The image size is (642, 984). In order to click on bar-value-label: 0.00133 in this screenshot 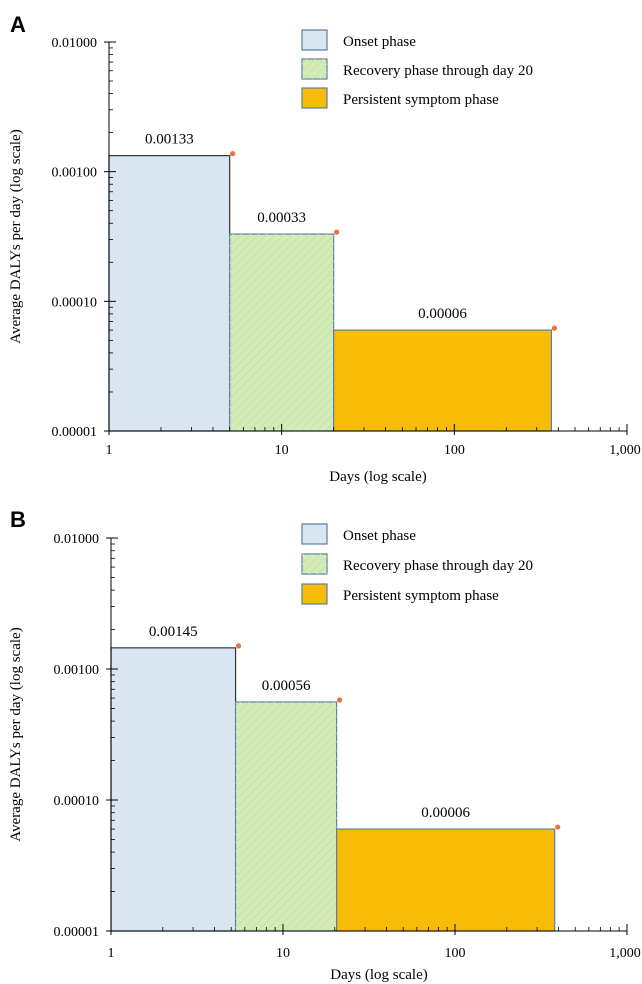, I will do `click(169, 140)`.